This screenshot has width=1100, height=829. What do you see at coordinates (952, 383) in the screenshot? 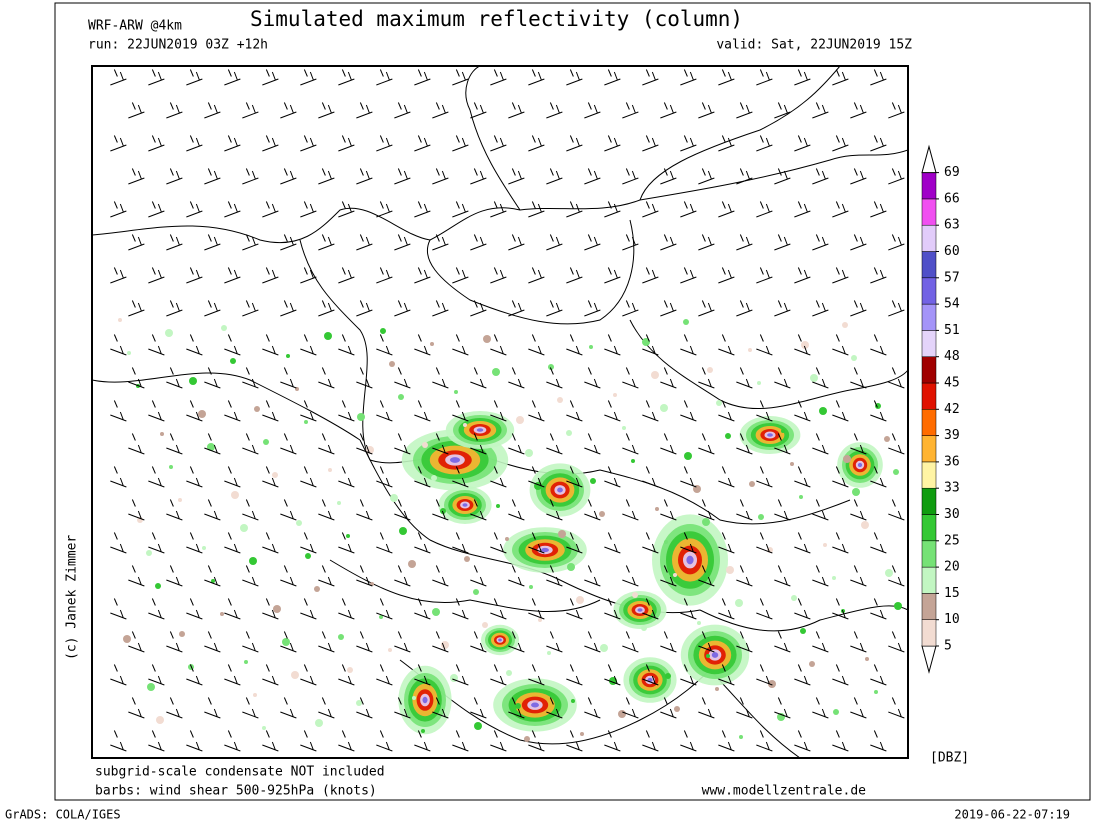
I see `colorbar-label: 45` at bounding box center [952, 383].